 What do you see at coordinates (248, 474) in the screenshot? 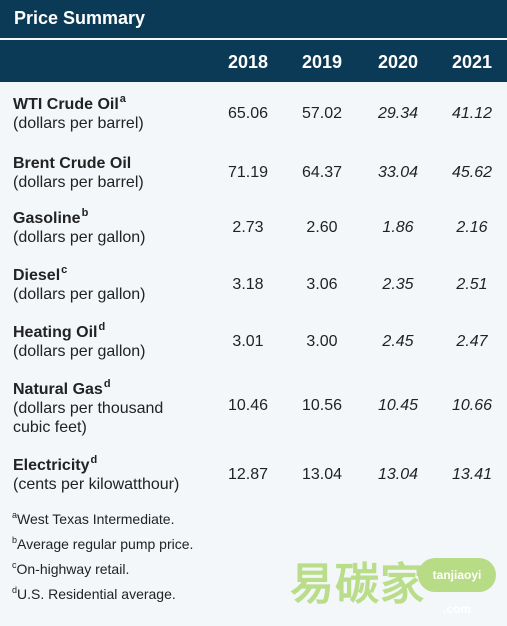
I see `price-cell-2018: 12.87` at bounding box center [248, 474].